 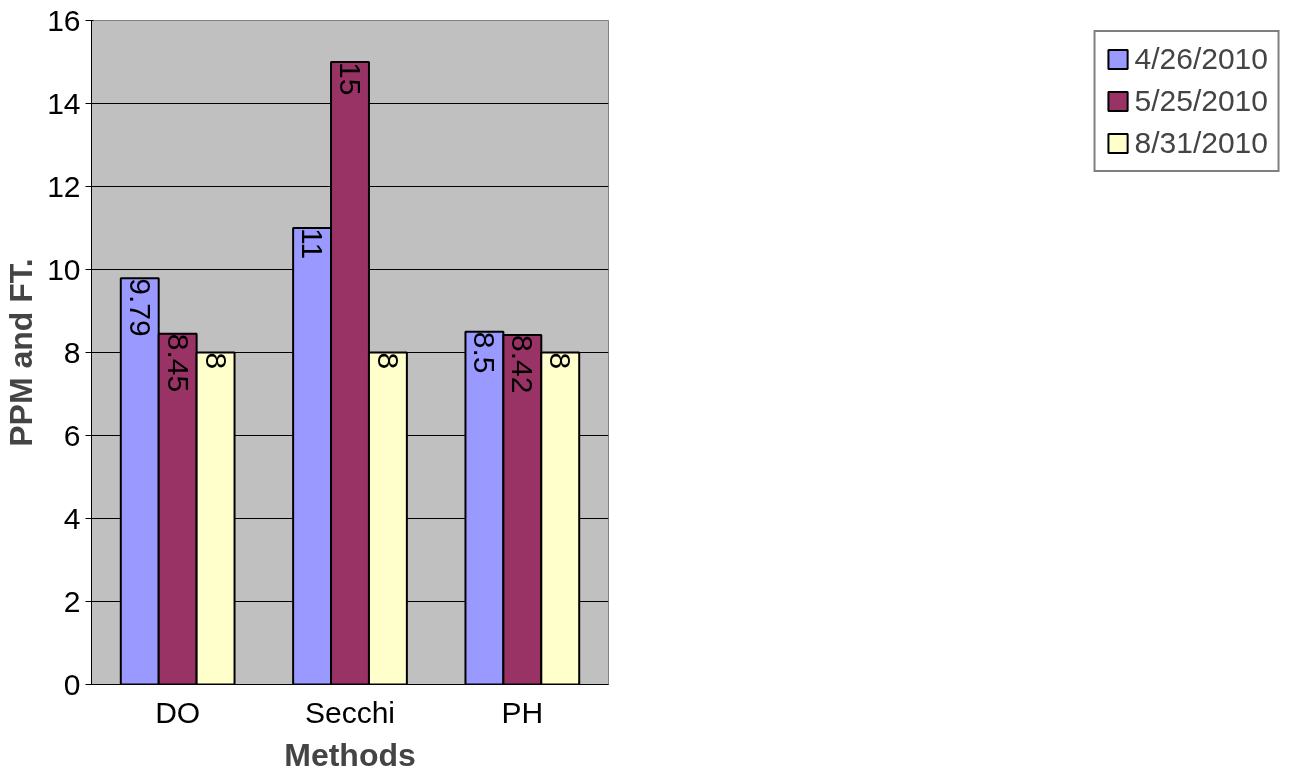 What do you see at coordinates (64, 186) in the screenshot?
I see `y-tick-label: 12` at bounding box center [64, 186].